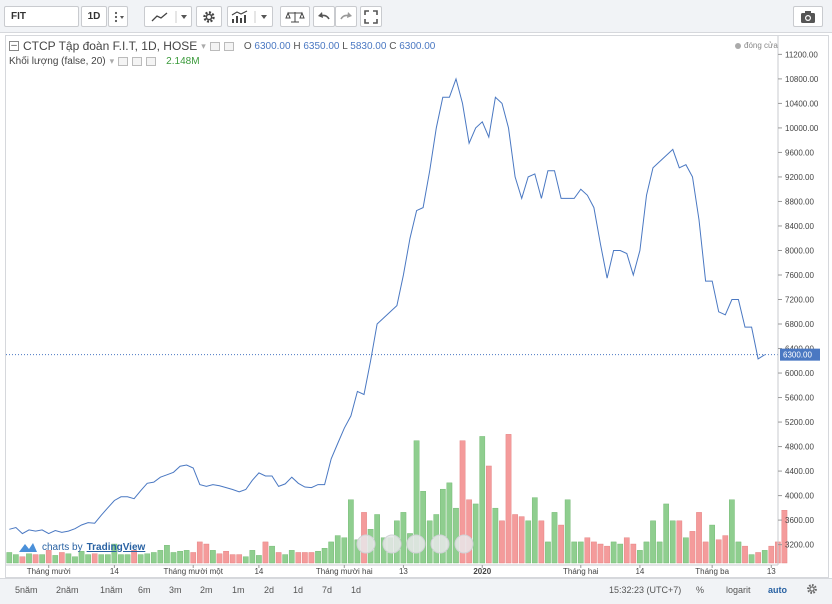  Describe the element at coordinates (111, 590) in the screenshot. I see `range-button: 1năm` at that location.